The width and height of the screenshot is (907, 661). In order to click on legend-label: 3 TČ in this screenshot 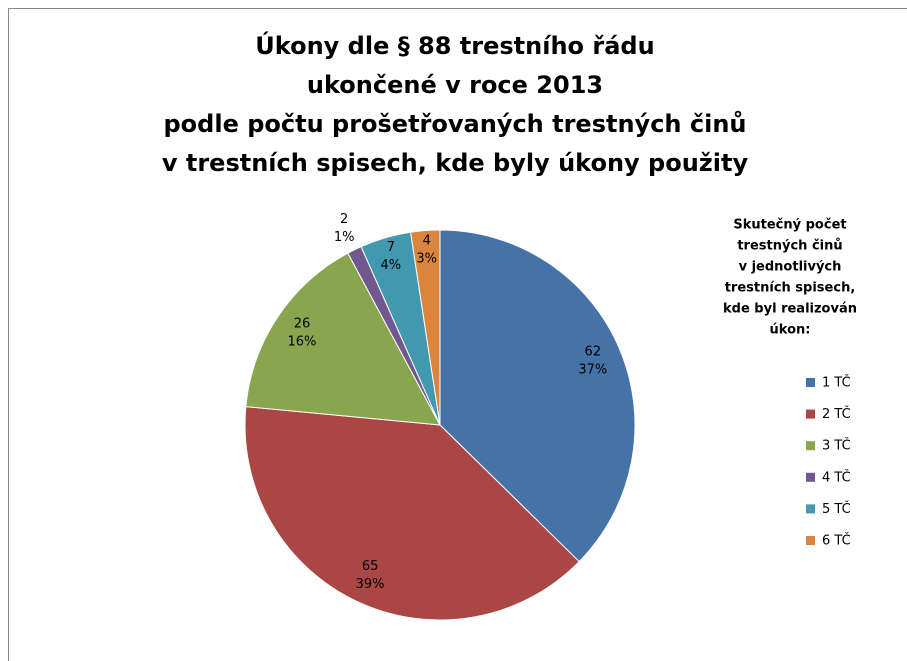, I will do `click(836, 446)`.